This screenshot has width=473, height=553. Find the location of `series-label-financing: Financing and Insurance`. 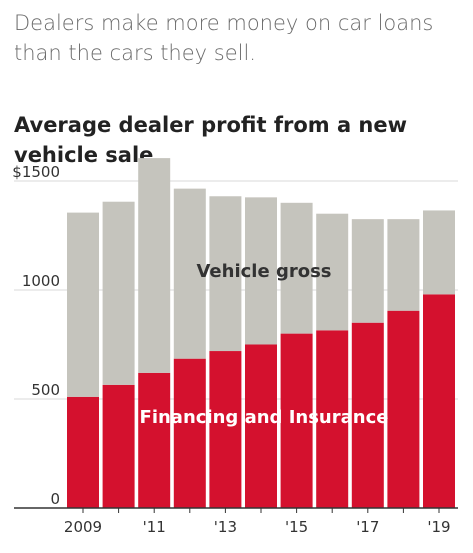

series-label-financing: Financing and Insurance is located at coordinates (264, 417).